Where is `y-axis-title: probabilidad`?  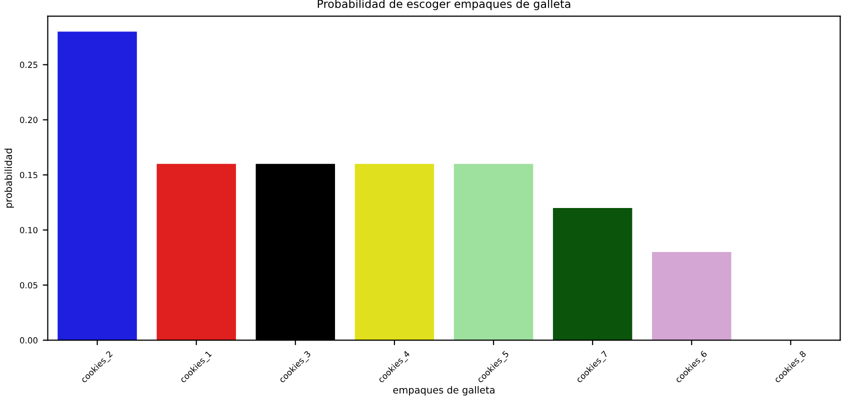 y-axis-title: probabilidad is located at coordinates (9, 178).